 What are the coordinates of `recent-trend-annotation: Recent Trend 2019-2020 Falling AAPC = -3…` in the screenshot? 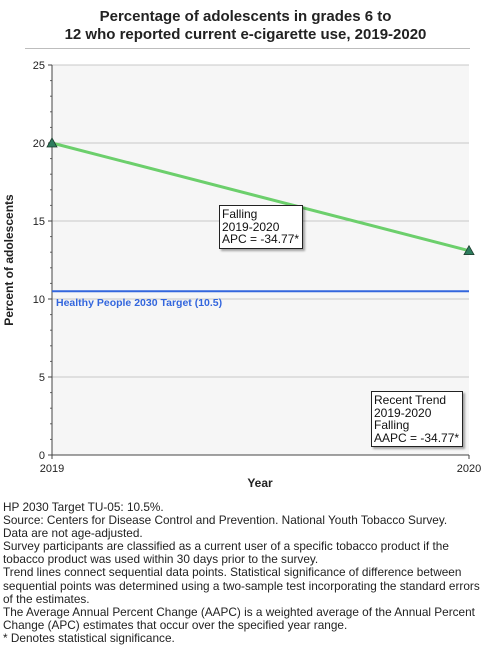 It's located at (417, 419).